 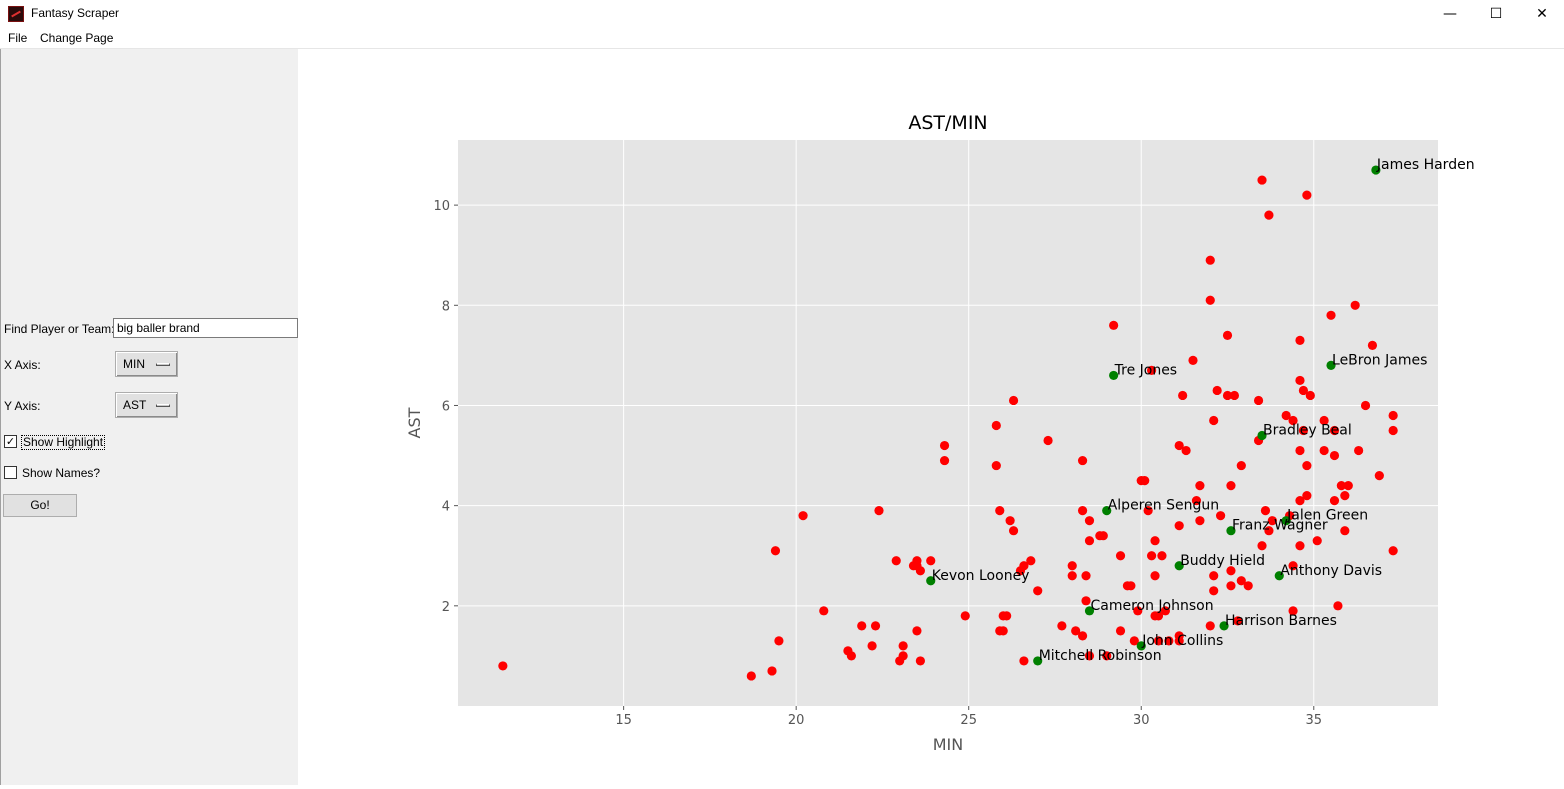 What do you see at coordinates (1379, 360) in the screenshot?
I see `player-name-label: LeBron James` at bounding box center [1379, 360].